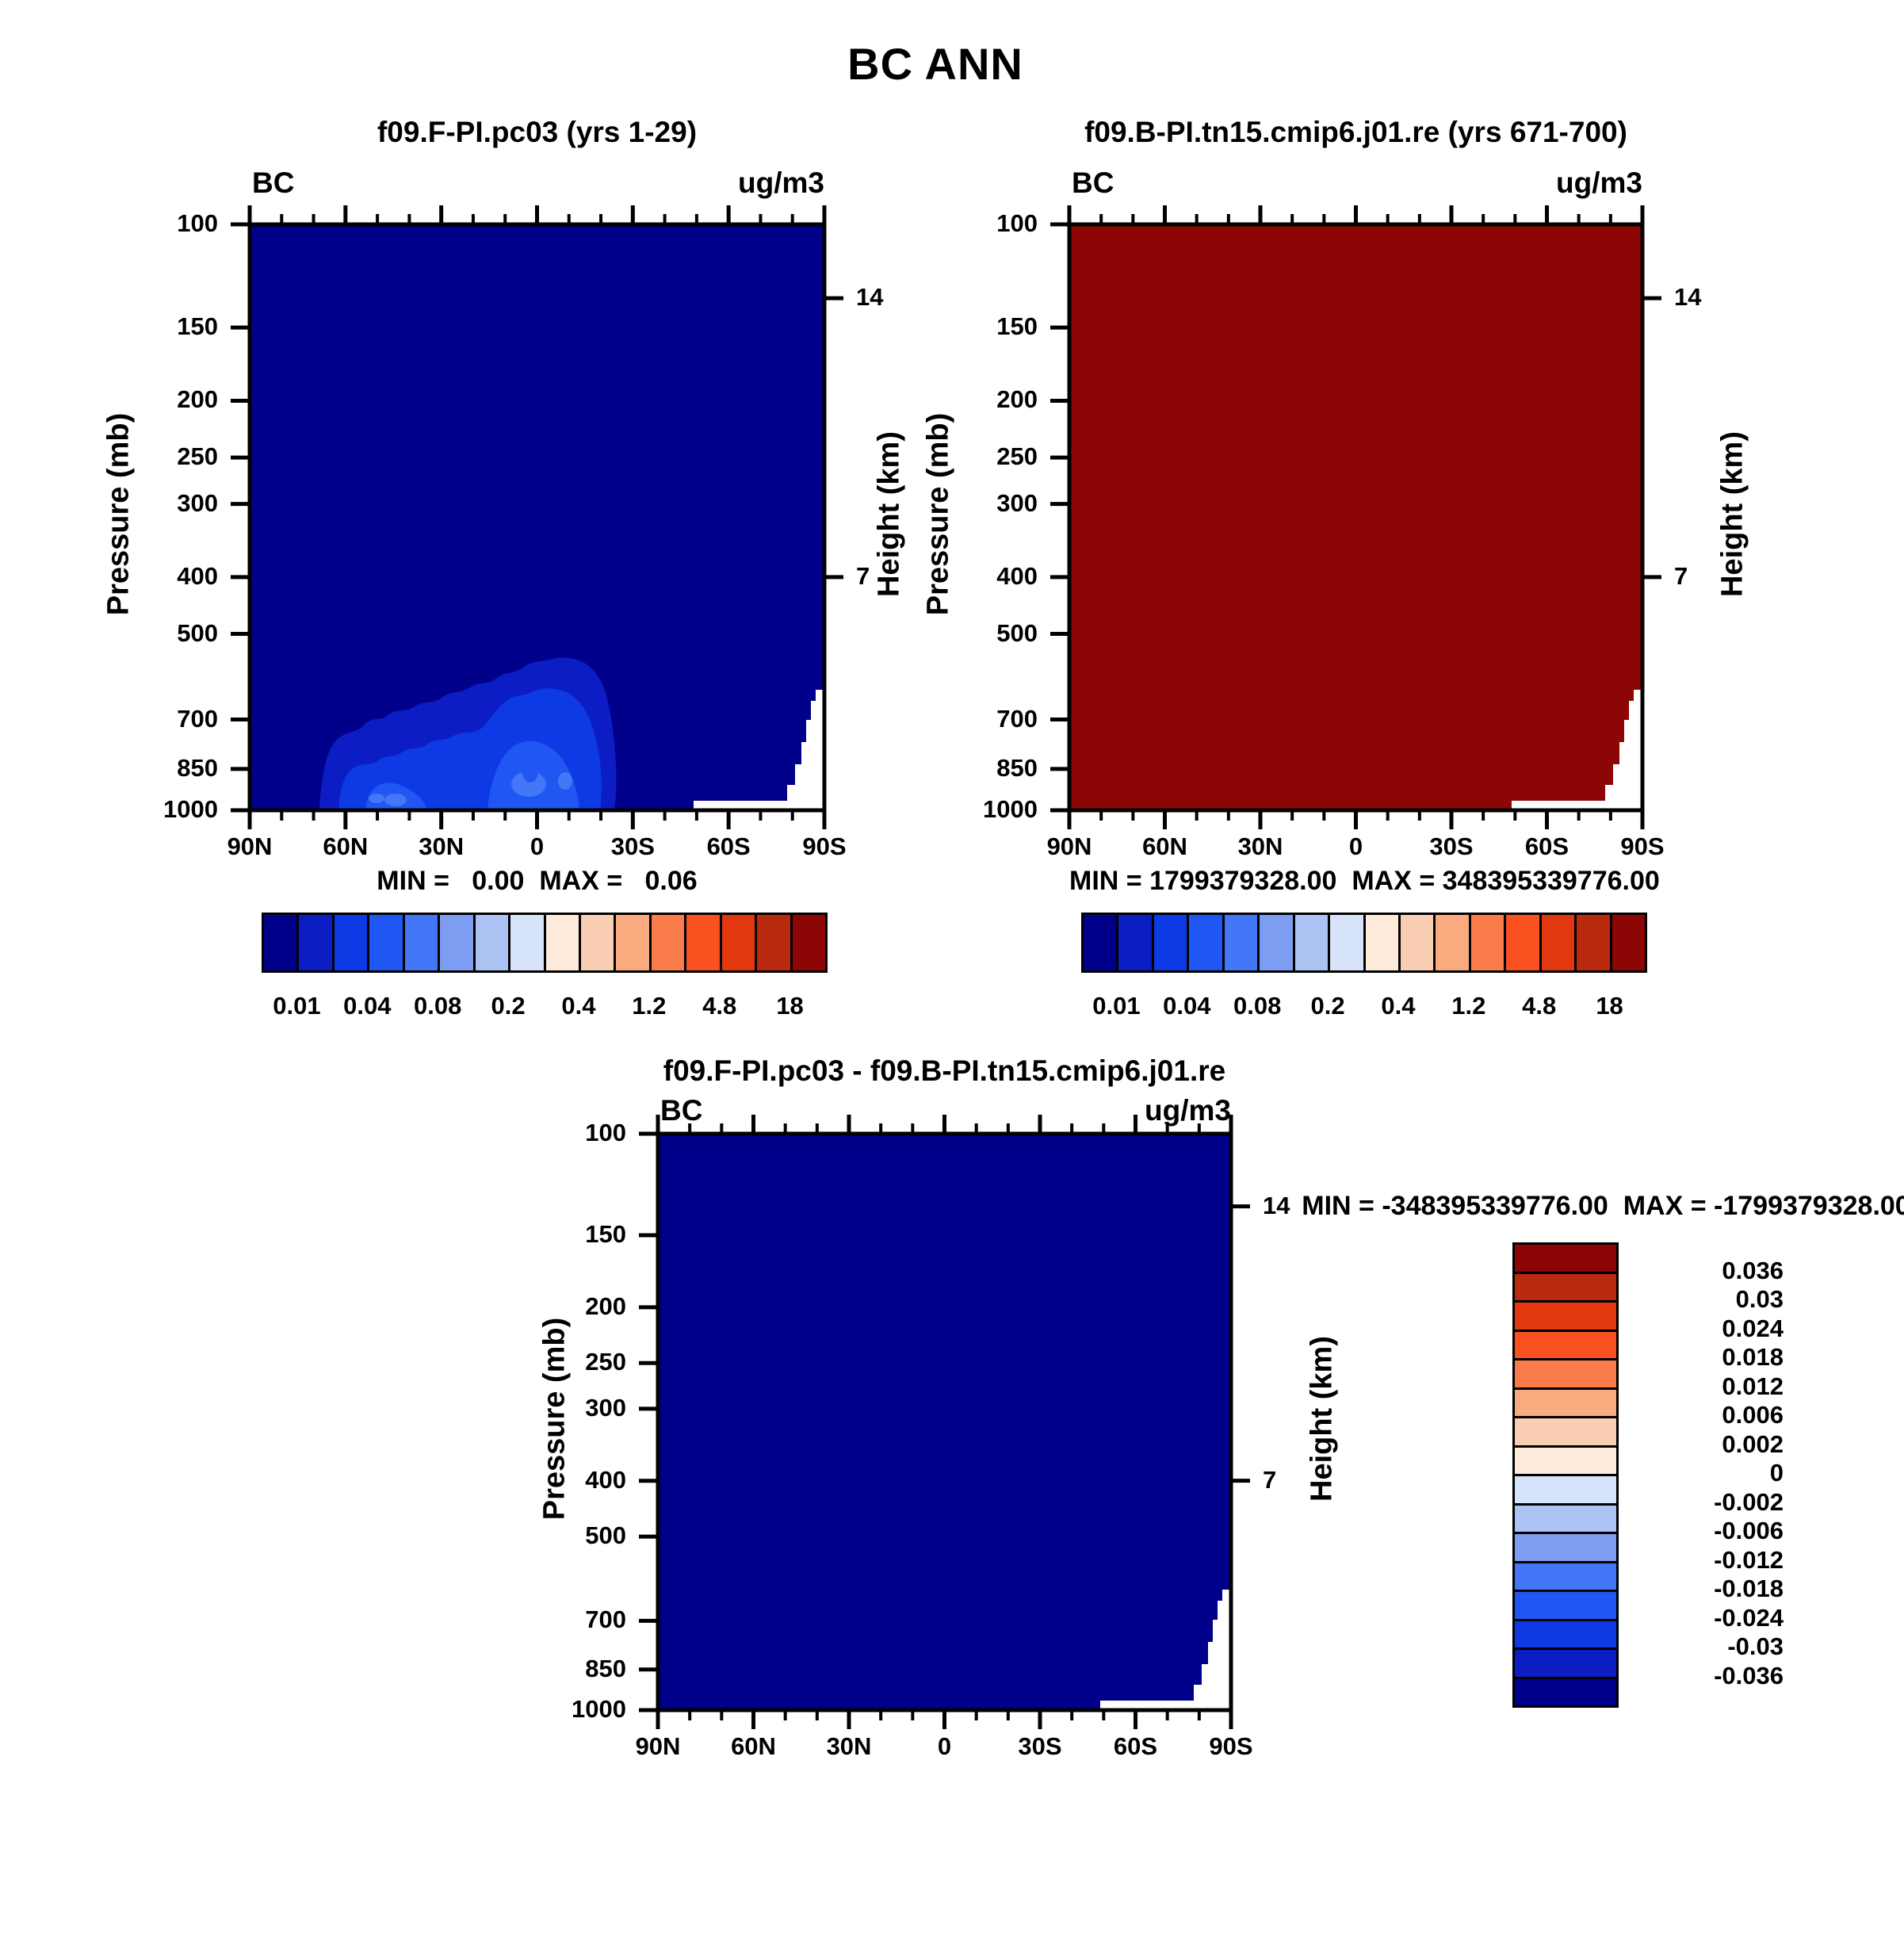  Describe the element at coordinates (605, 1535) in the screenshot. I see `pressure-tick-label: 500` at that location.